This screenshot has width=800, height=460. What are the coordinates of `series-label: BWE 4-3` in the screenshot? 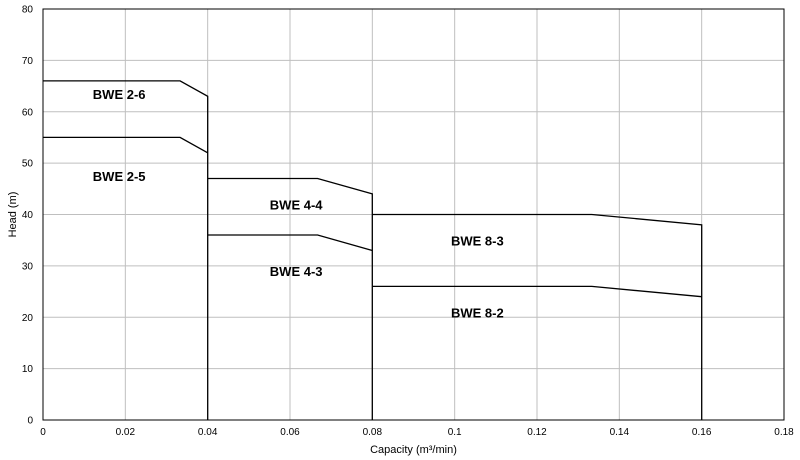 It's located at (296, 271).